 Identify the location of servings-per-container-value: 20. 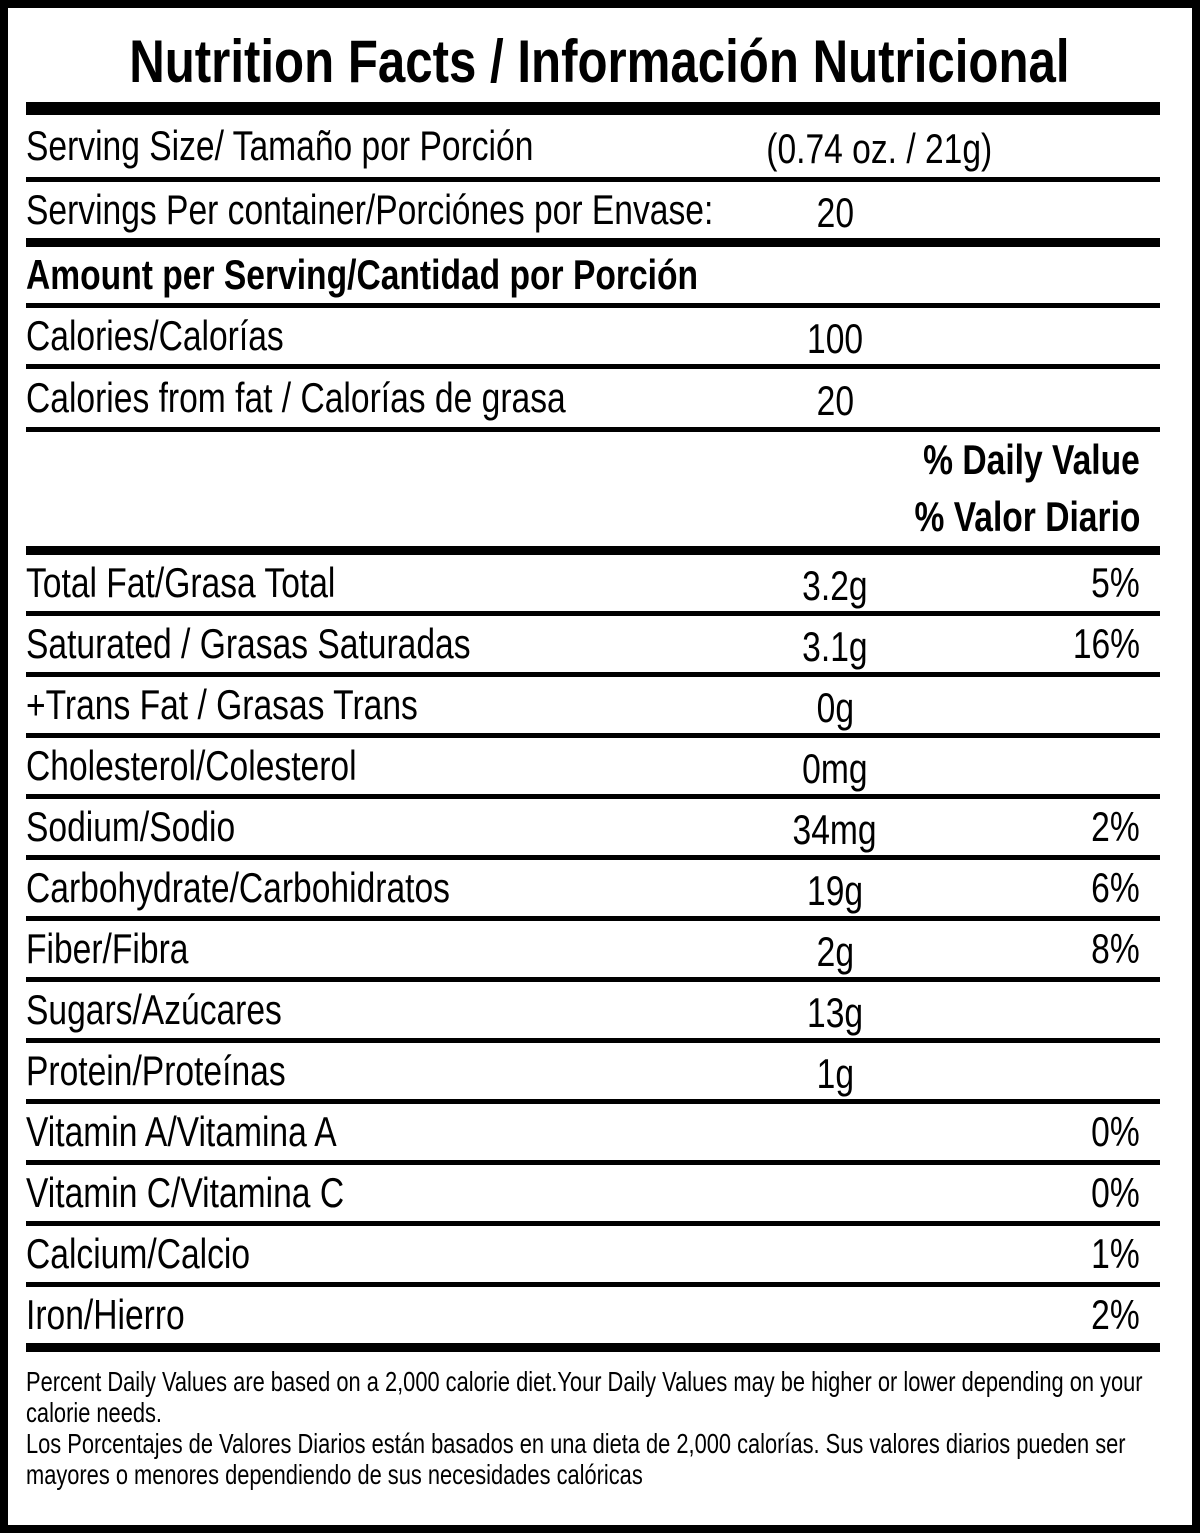
(835, 212).